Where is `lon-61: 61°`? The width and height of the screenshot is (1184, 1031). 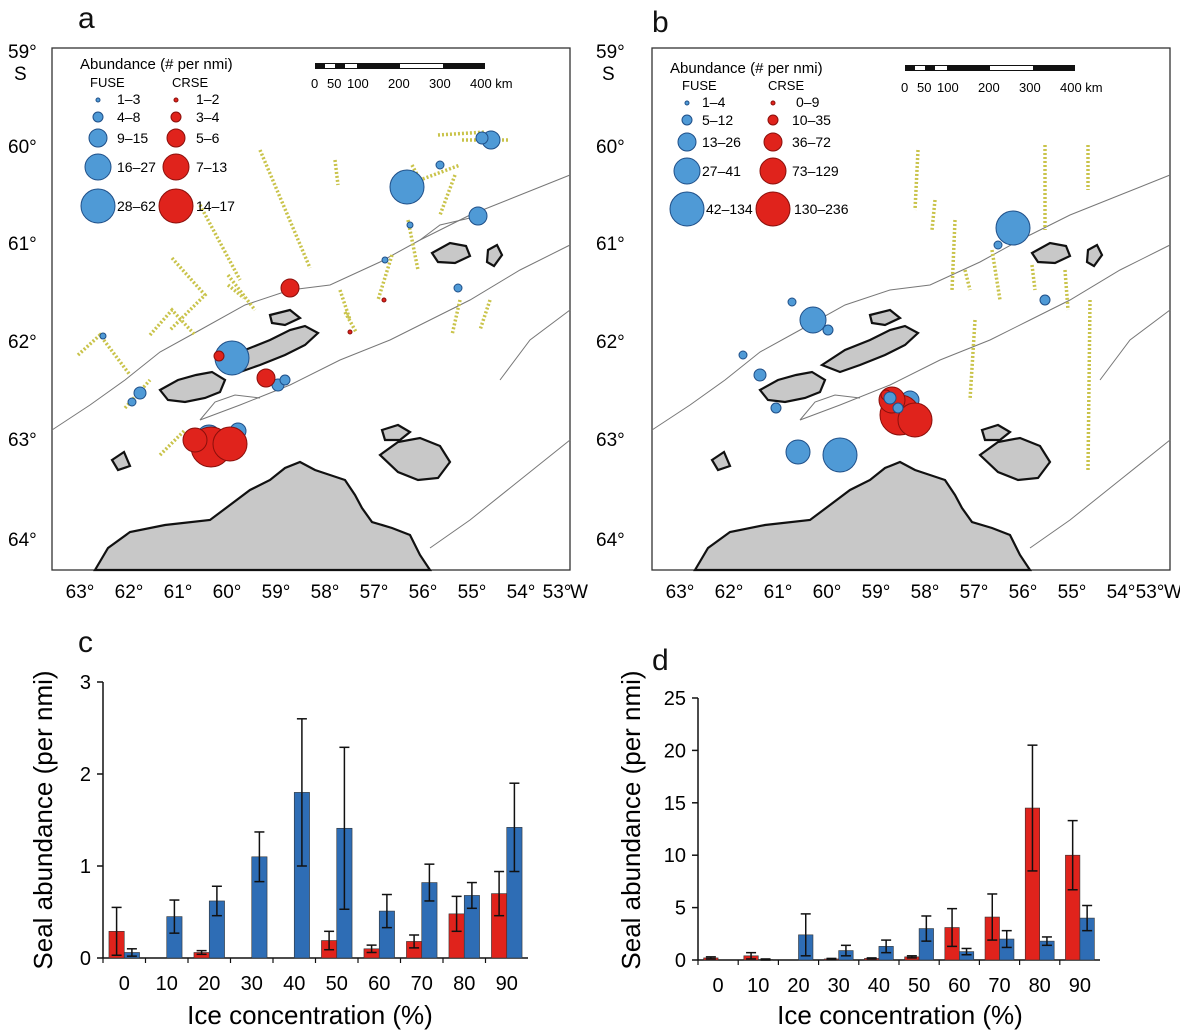 lon-61: 61° is located at coordinates (178, 592).